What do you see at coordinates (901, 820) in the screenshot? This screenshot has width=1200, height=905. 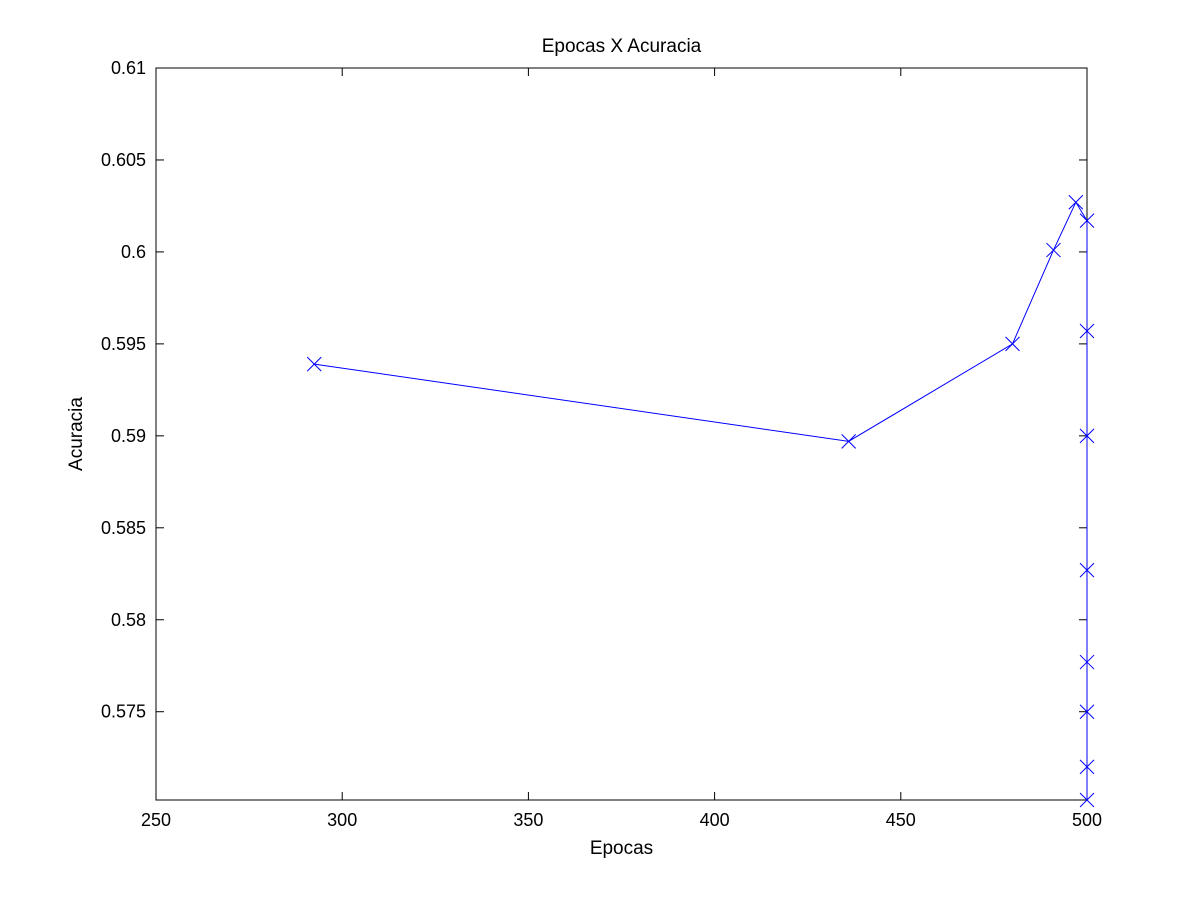 I see `x-tick-label: 450` at bounding box center [901, 820].